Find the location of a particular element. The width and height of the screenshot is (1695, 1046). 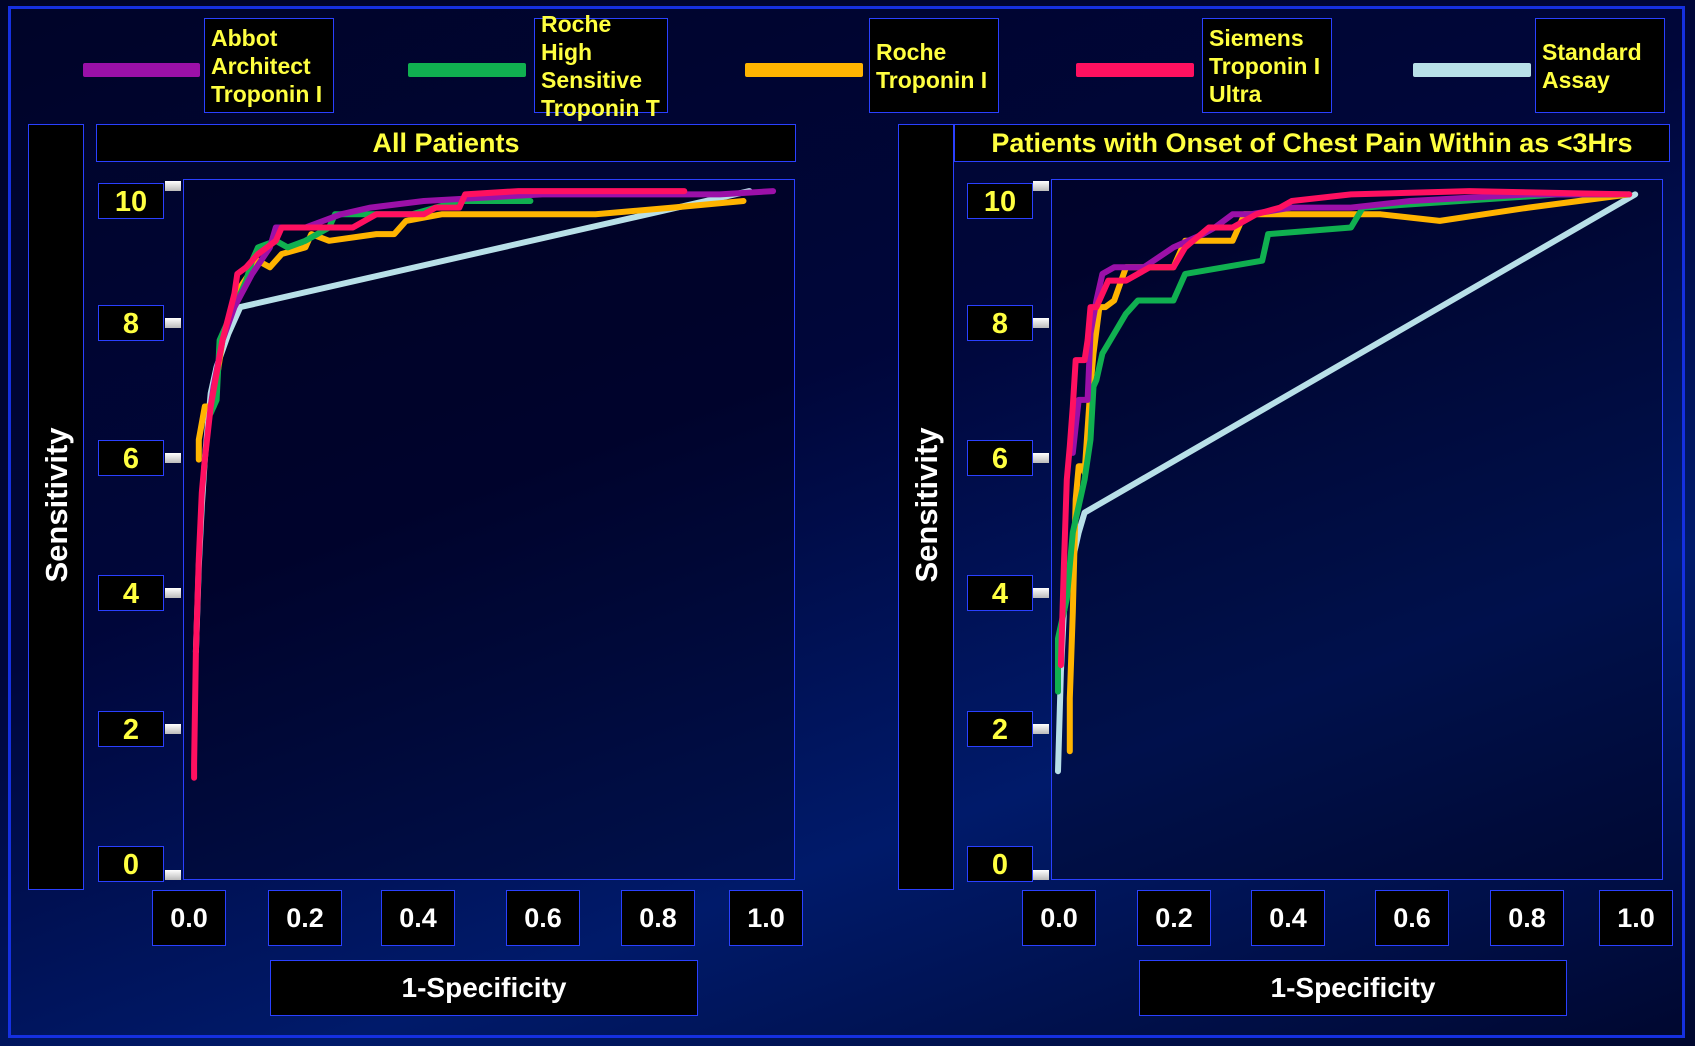

legend-label-line: Architect is located at coordinates (261, 65).